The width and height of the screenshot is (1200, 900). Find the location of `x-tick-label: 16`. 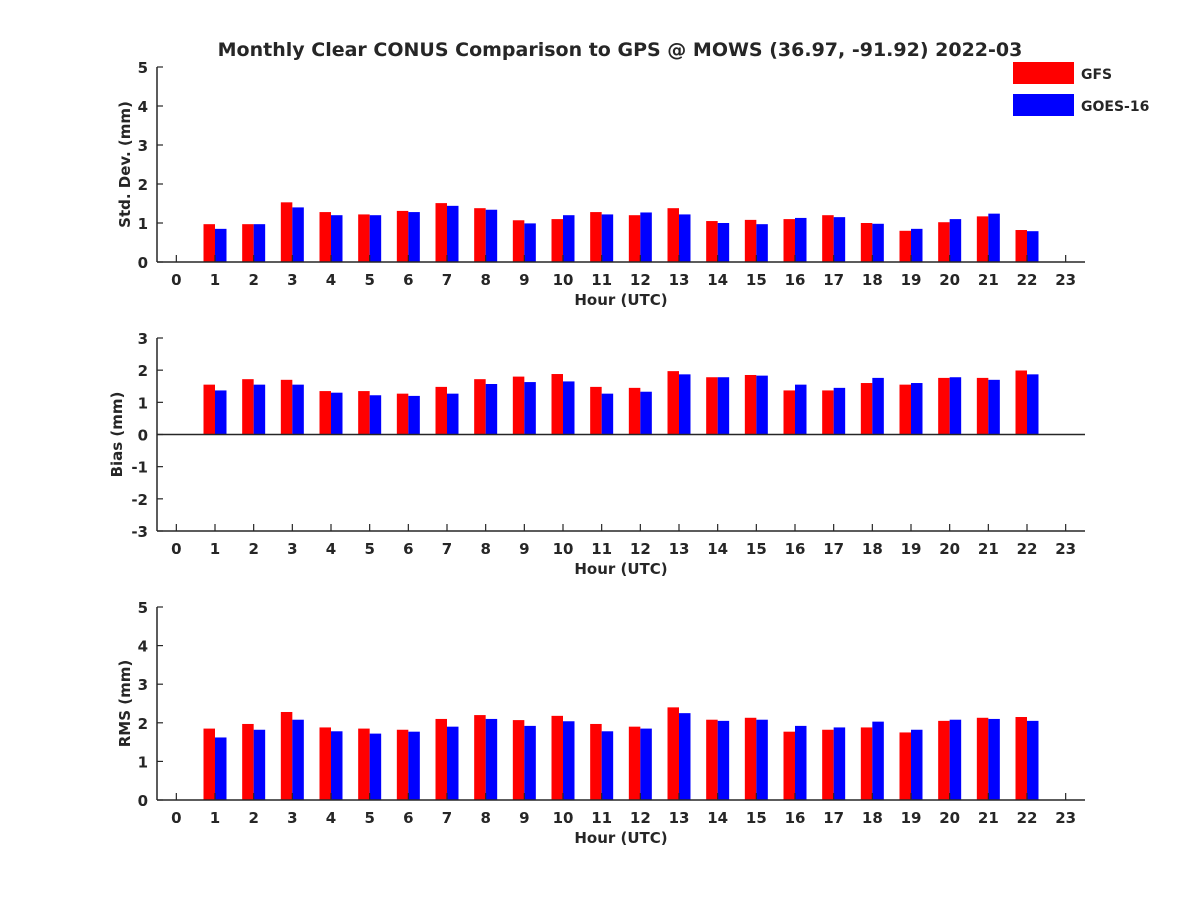

x-tick-label: 16 is located at coordinates (795, 280).